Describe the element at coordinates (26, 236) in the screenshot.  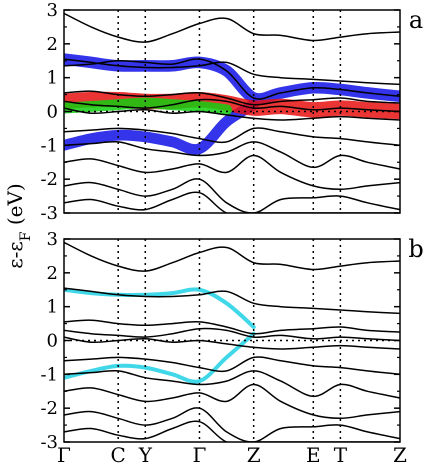
I see `y-axis-label-subscript: F` at that location.